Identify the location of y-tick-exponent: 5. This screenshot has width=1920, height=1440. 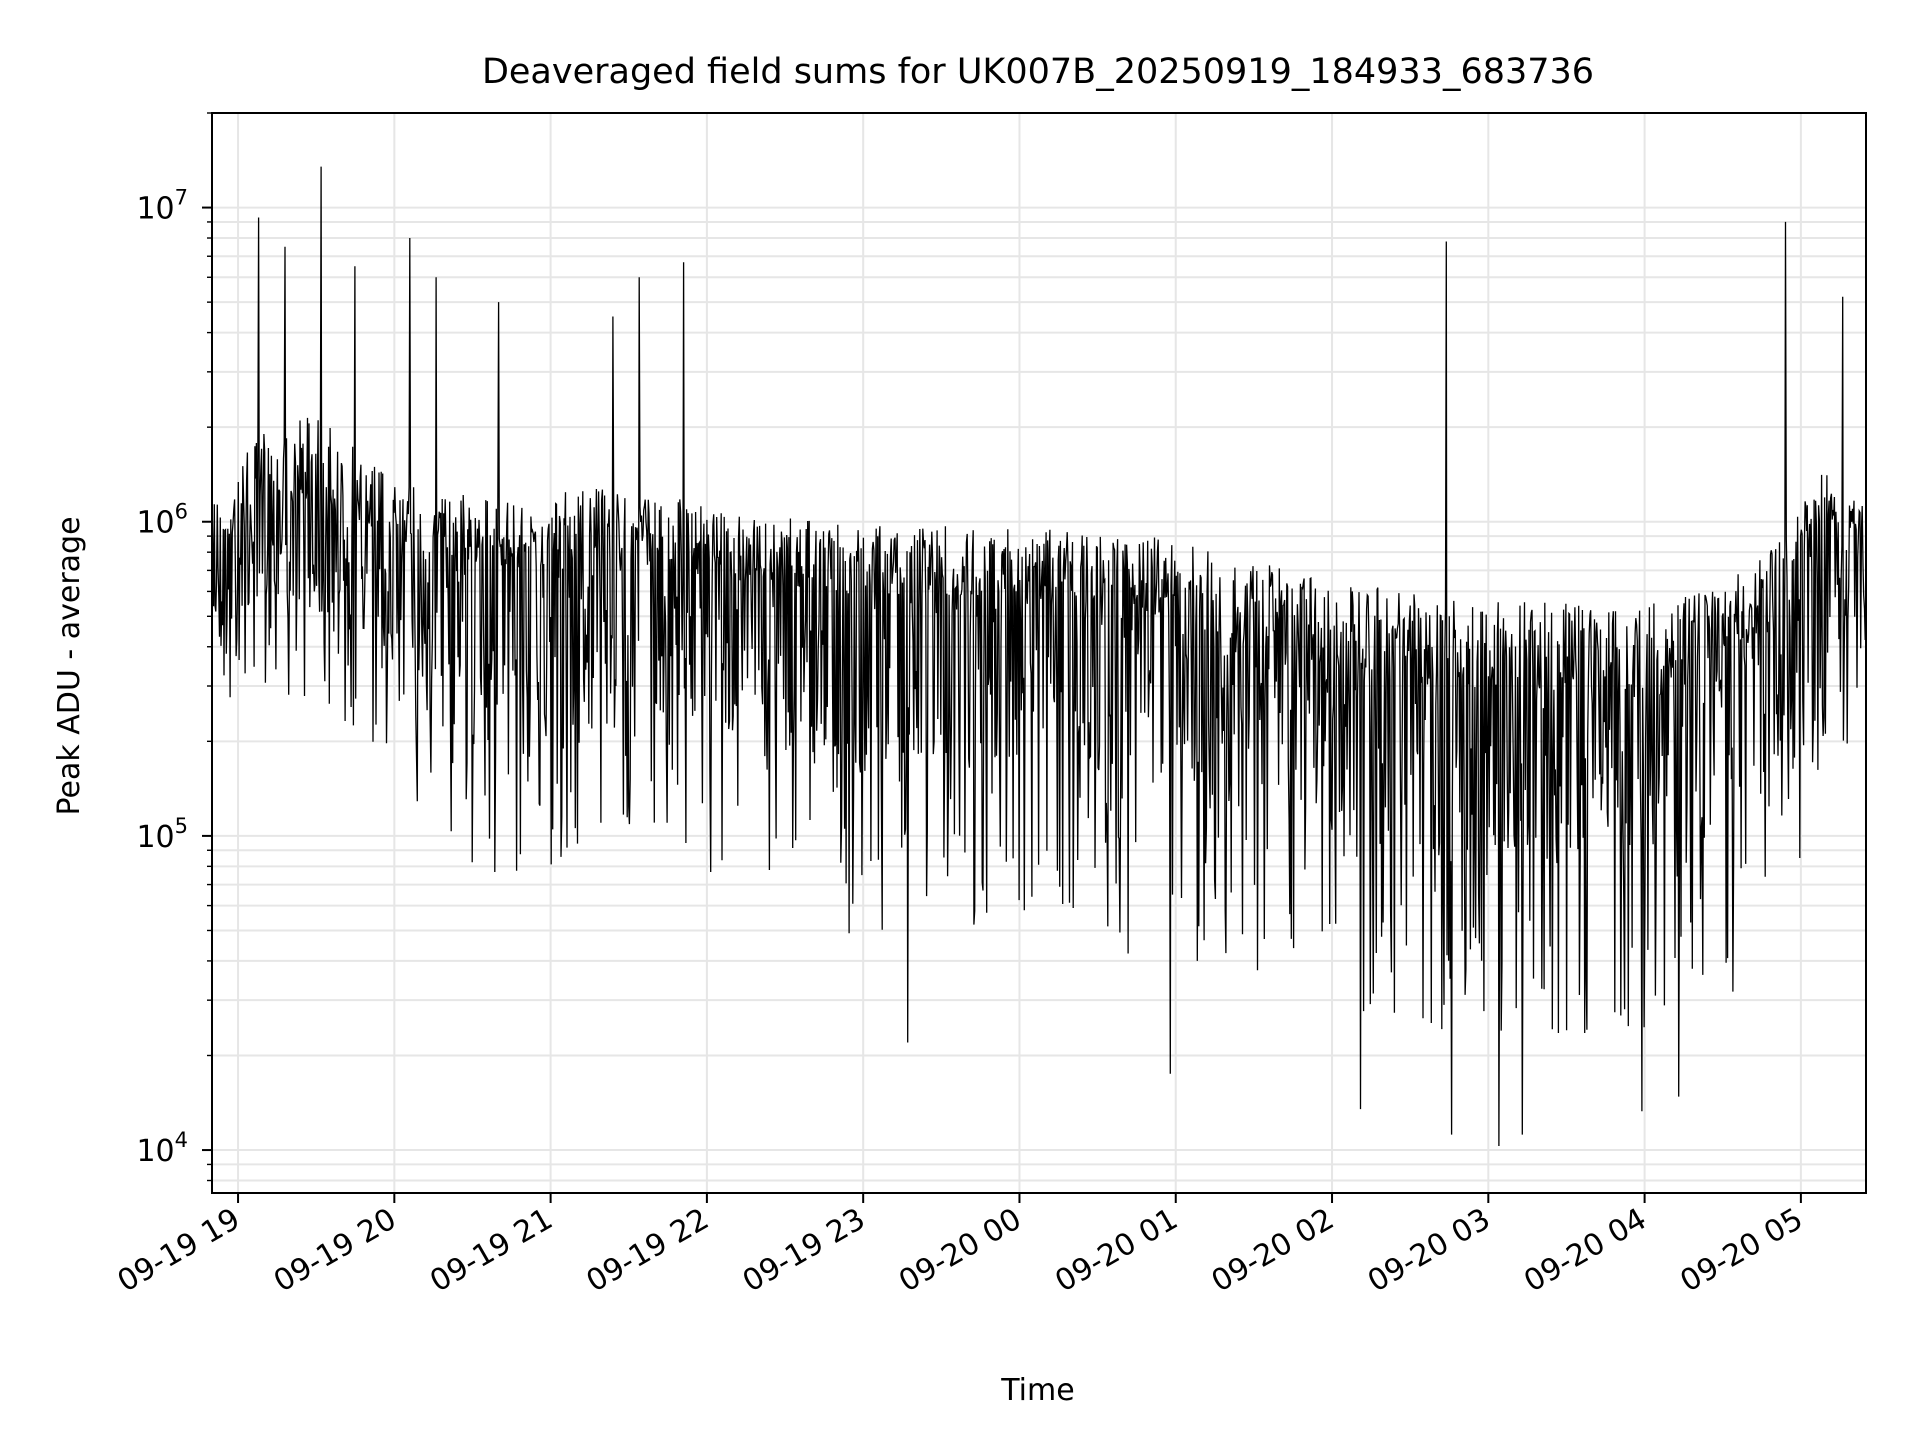
(181, 826).